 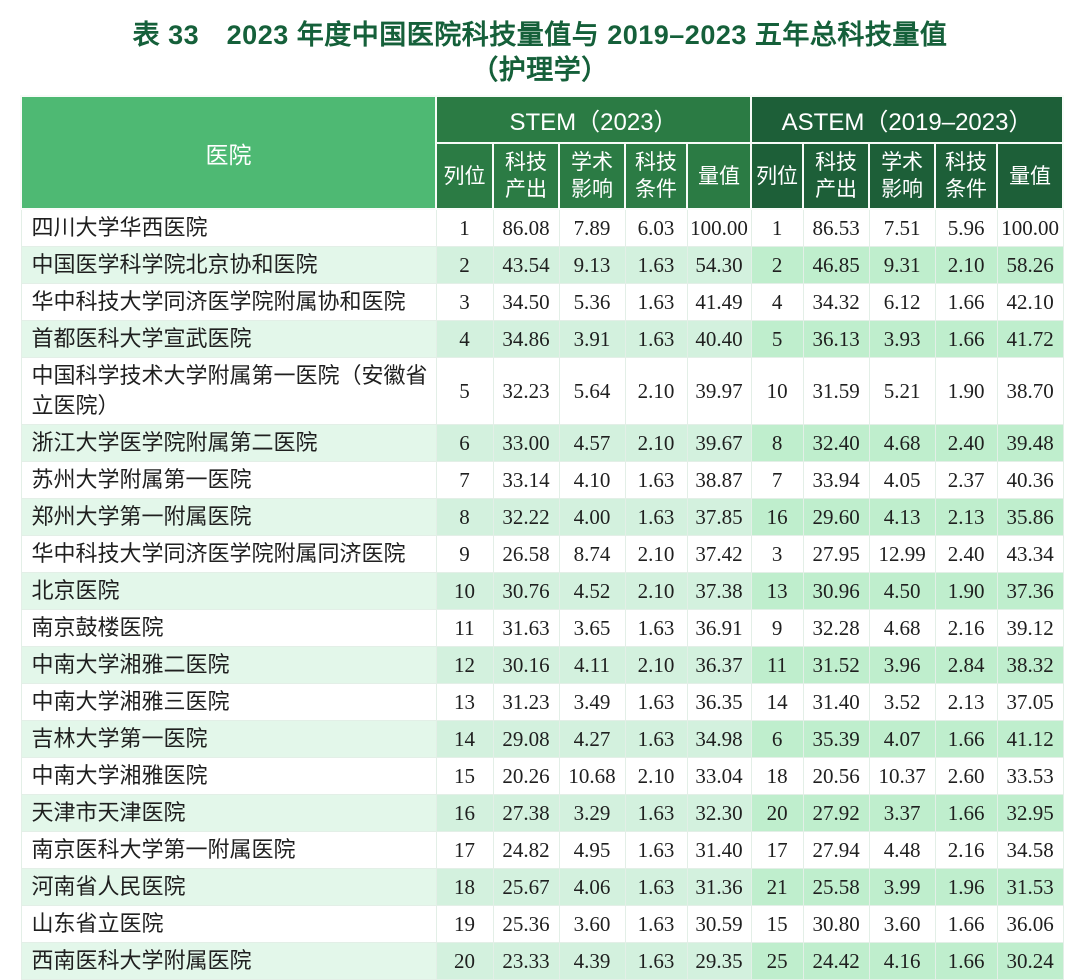 What do you see at coordinates (464, 554) in the screenshot?
I see `stem-rank: 9` at bounding box center [464, 554].